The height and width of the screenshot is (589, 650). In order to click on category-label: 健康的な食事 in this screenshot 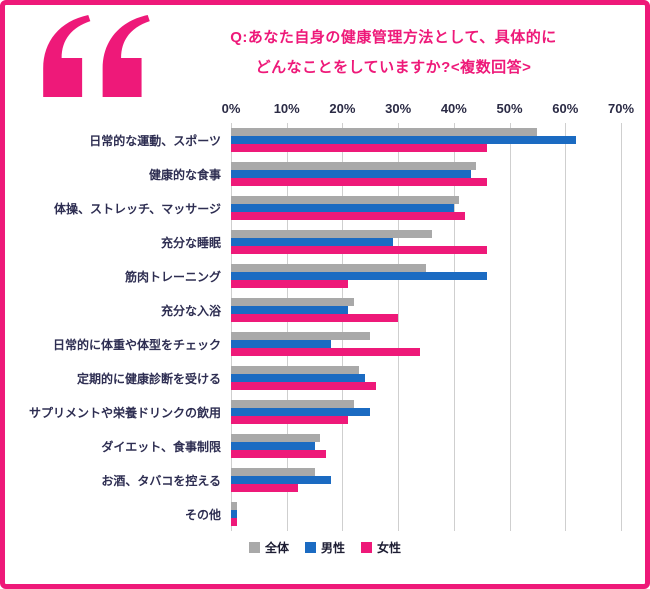, I will do `click(184, 174)`.